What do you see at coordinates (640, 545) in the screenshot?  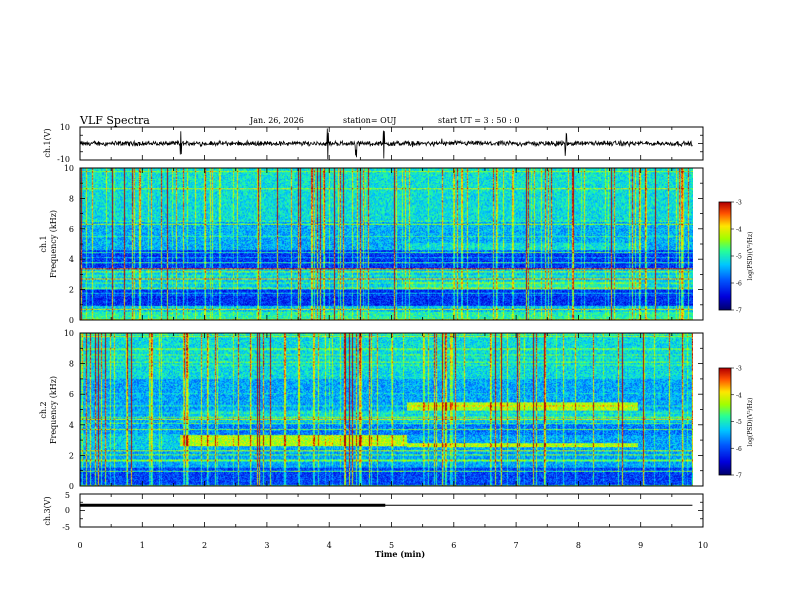 I see `x-tick-label: 9` at bounding box center [640, 545].